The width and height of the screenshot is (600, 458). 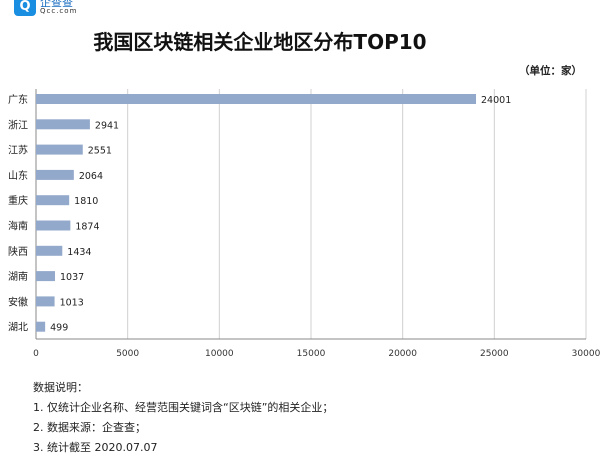 I want to click on data-label: 1874, so click(x=87, y=227).